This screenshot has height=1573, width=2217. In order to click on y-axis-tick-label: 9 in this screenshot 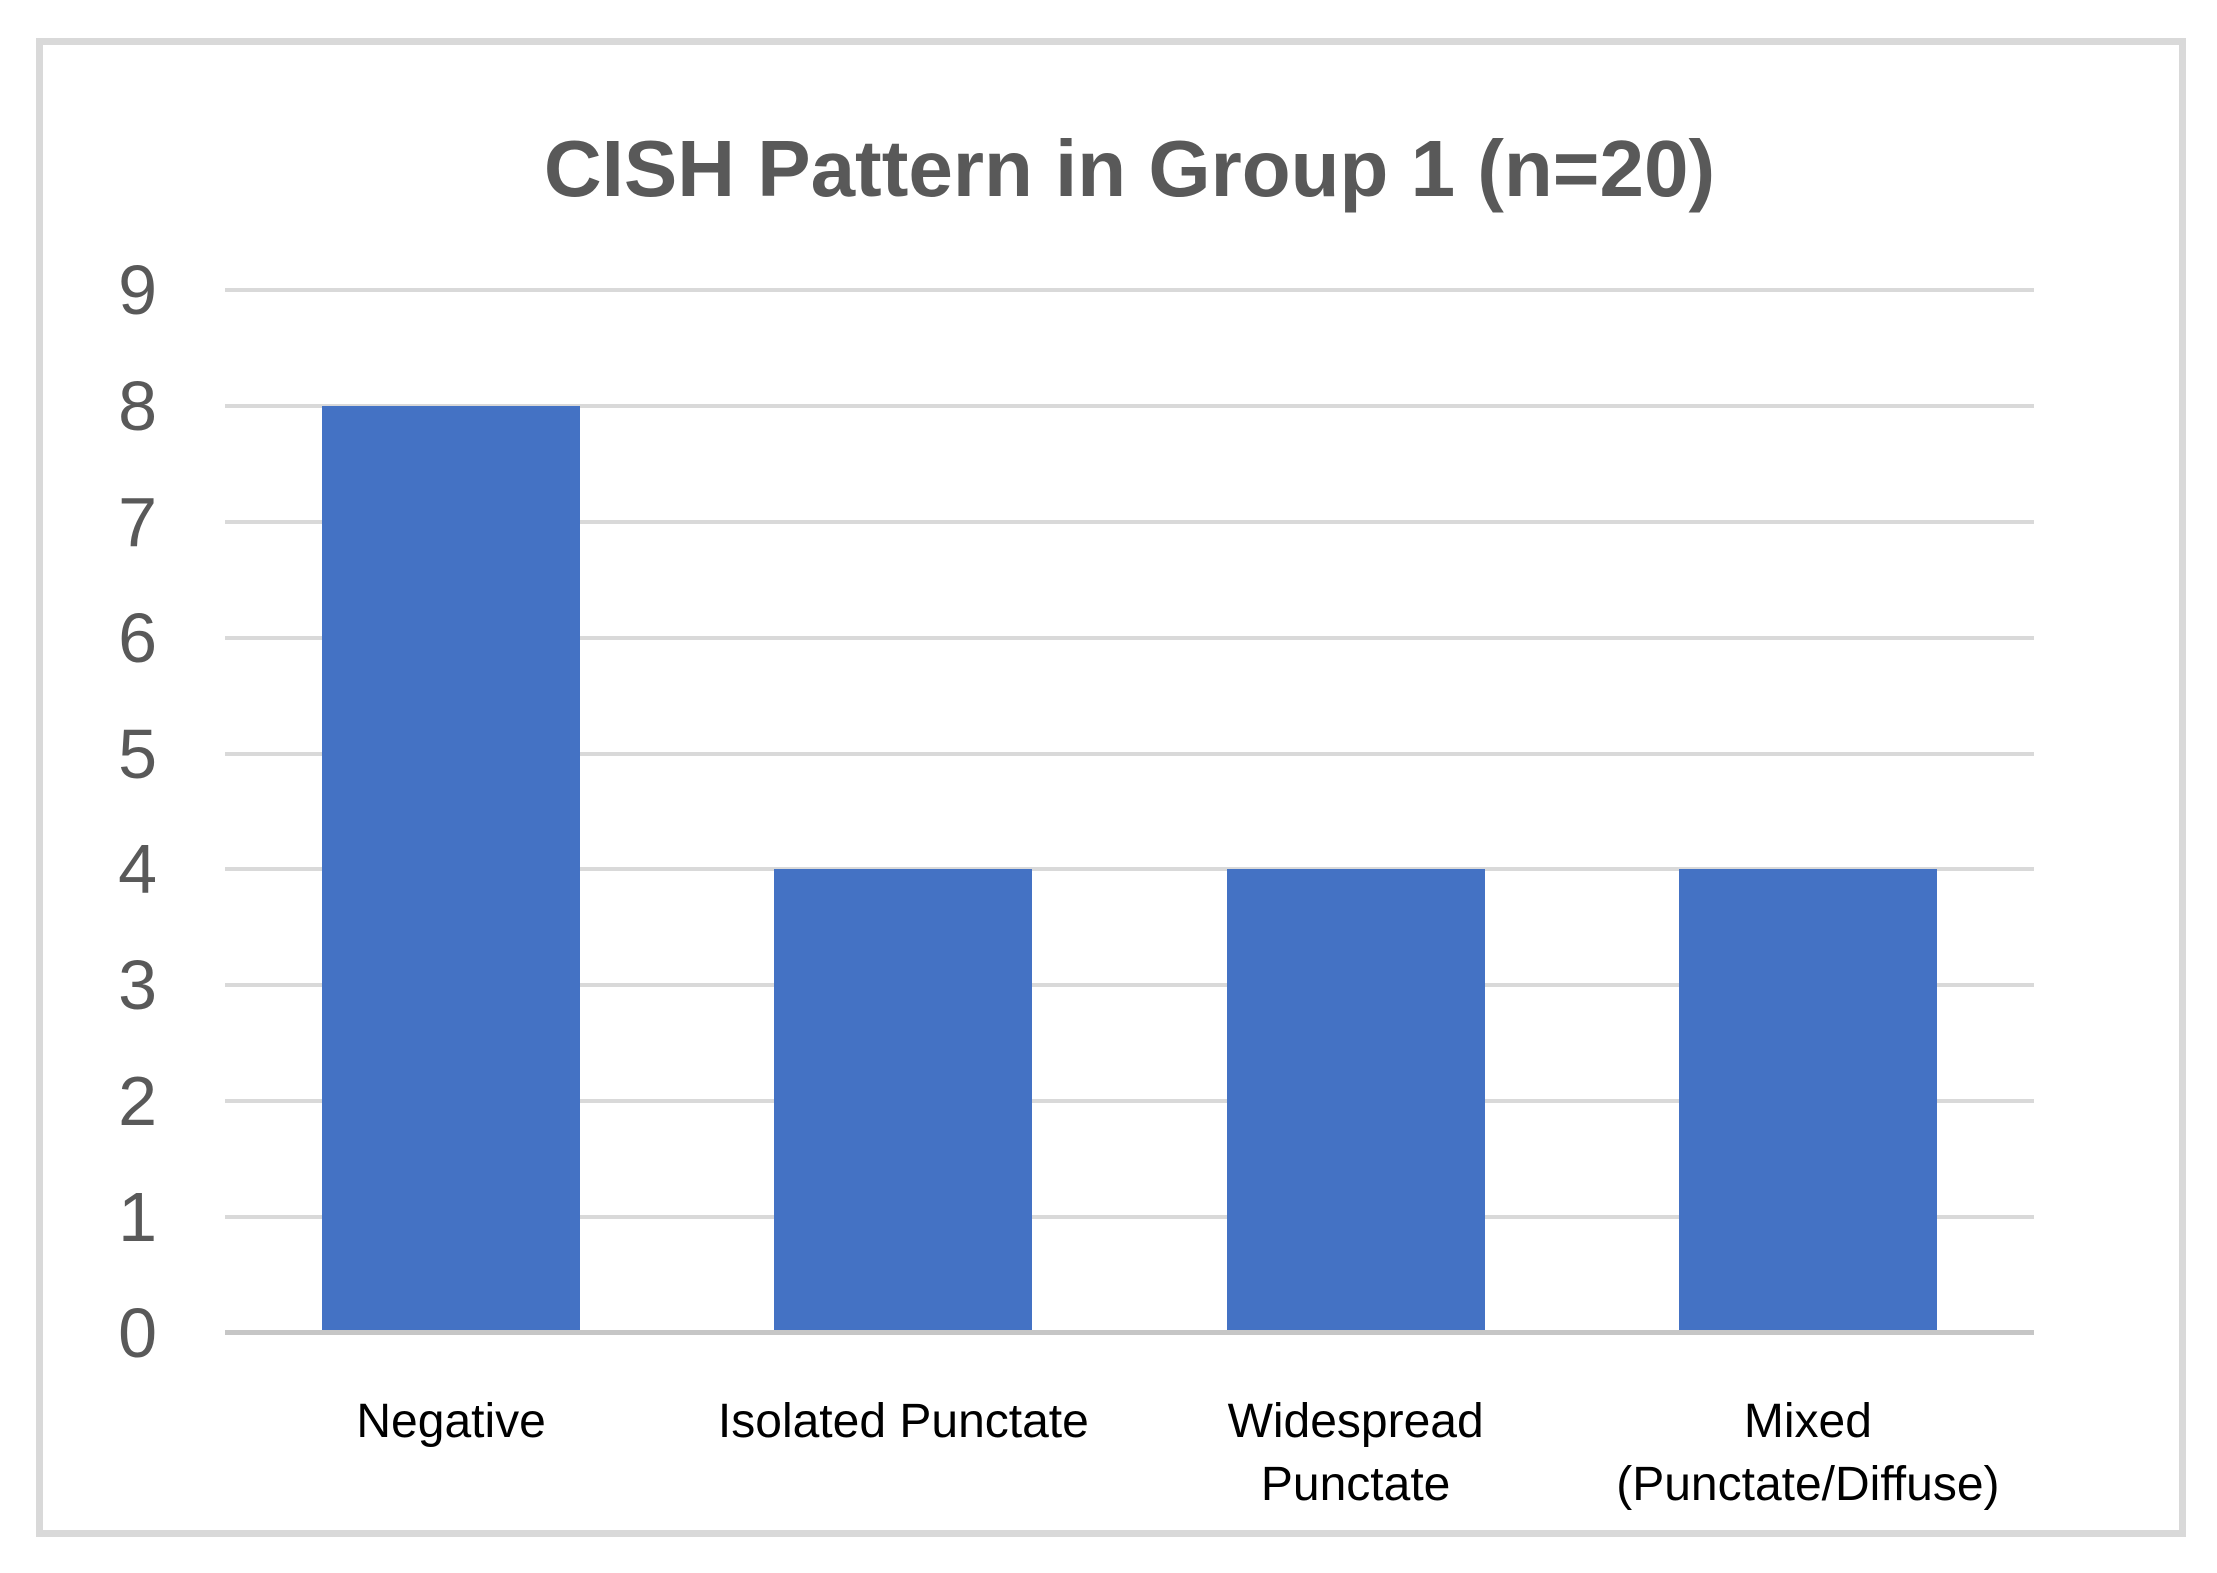, I will do `click(137, 290)`.